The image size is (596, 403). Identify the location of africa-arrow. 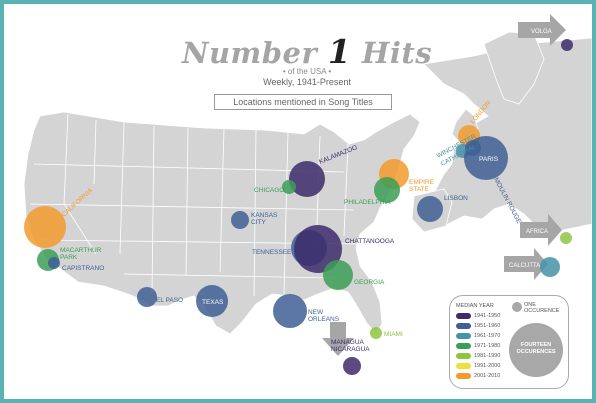
(541, 230).